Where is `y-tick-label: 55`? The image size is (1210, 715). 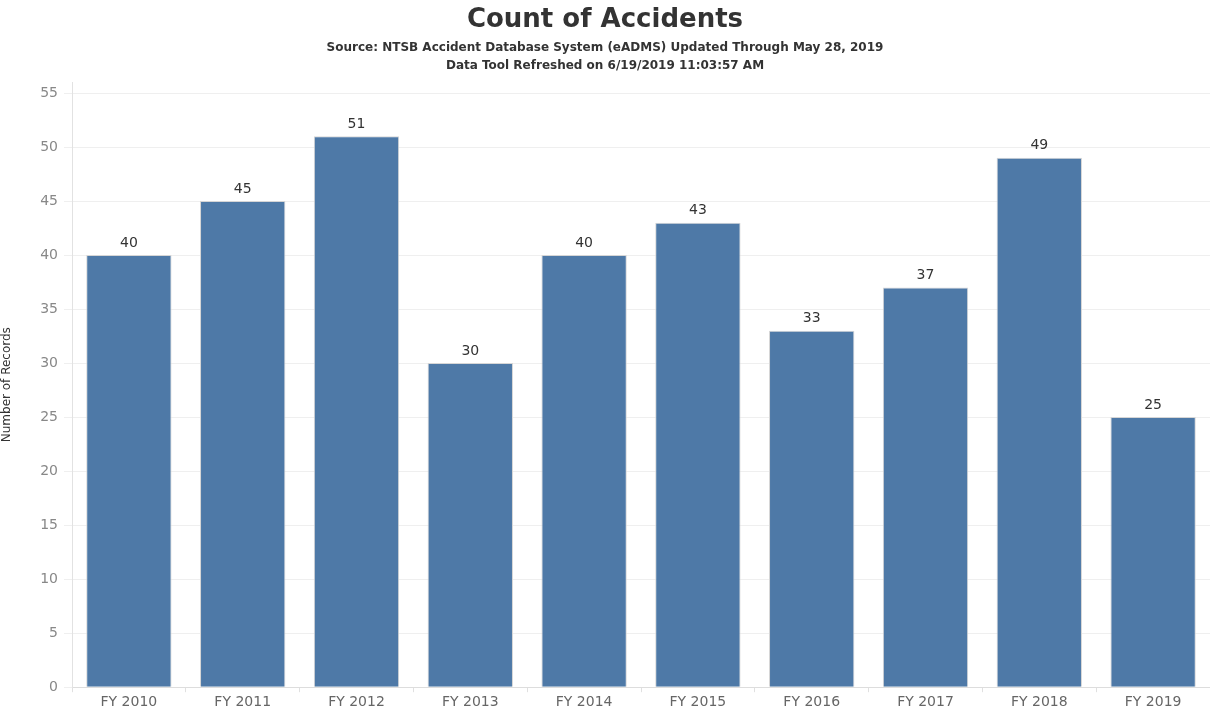
y-tick-label: 55 is located at coordinates (49, 91).